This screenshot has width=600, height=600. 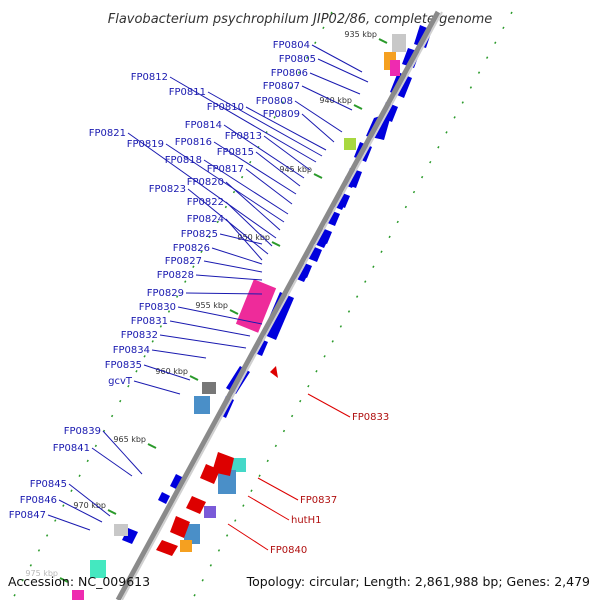 I want to click on gene-label-fp0837: FP0837, so click(x=297, y=491).